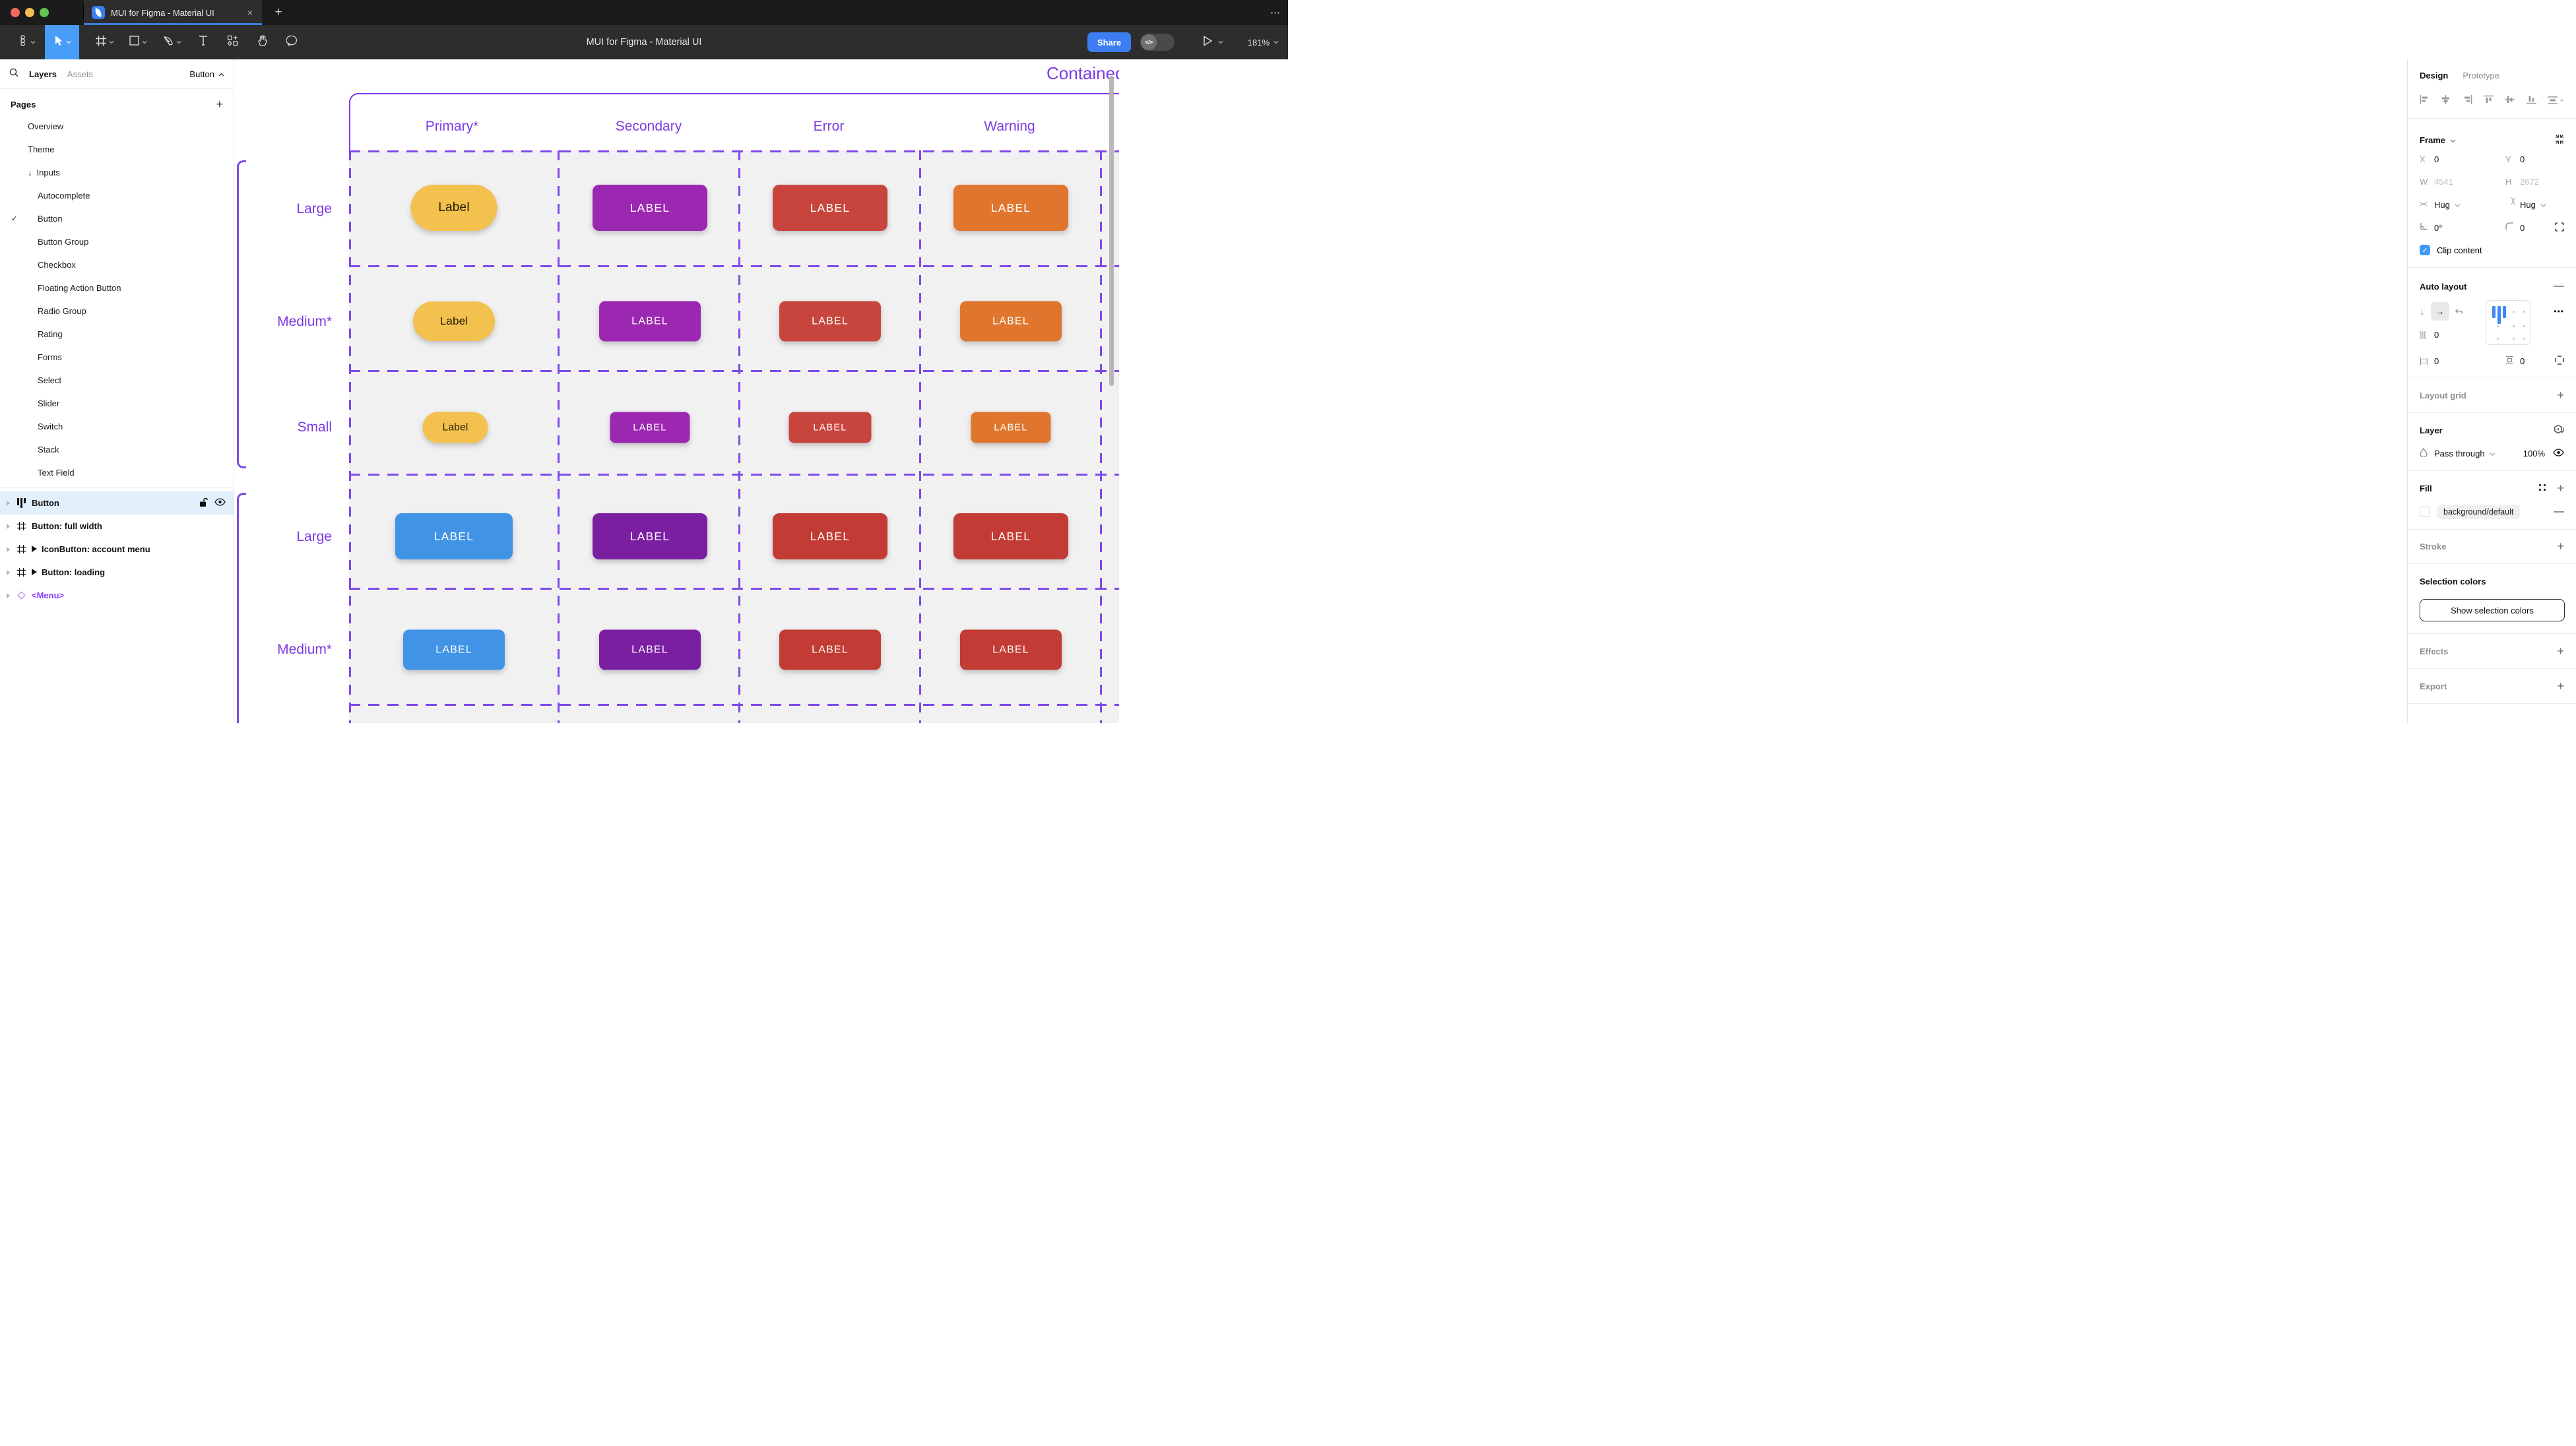 This screenshot has width=2576, height=1446. What do you see at coordinates (1157, 42) in the screenshot?
I see `dev-mode-toggle: </>` at bounding box center [1157, 42].